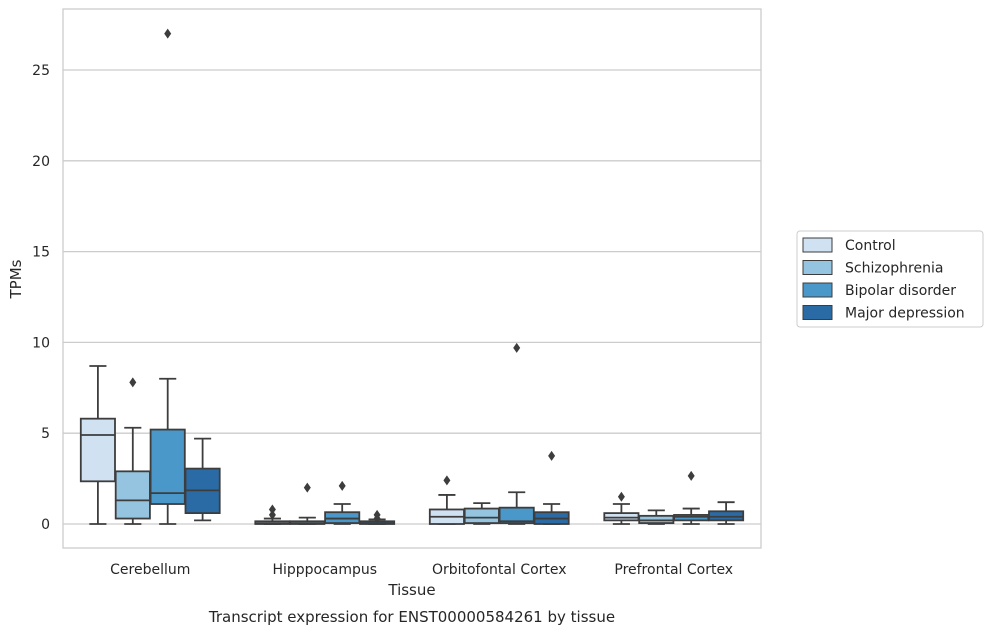 Image resolution: width=993 pixels, height=634 pixels. What do you see at coordinates (870, 246) in the screenshot?
I see `legend-label: Control` at bounding box center [870, 246].